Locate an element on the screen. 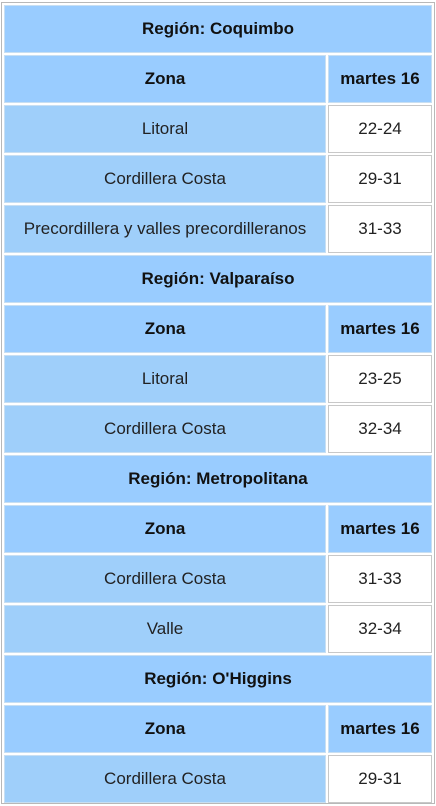  data-row: Litoral 22-24 is located at coordinates (218, 129).